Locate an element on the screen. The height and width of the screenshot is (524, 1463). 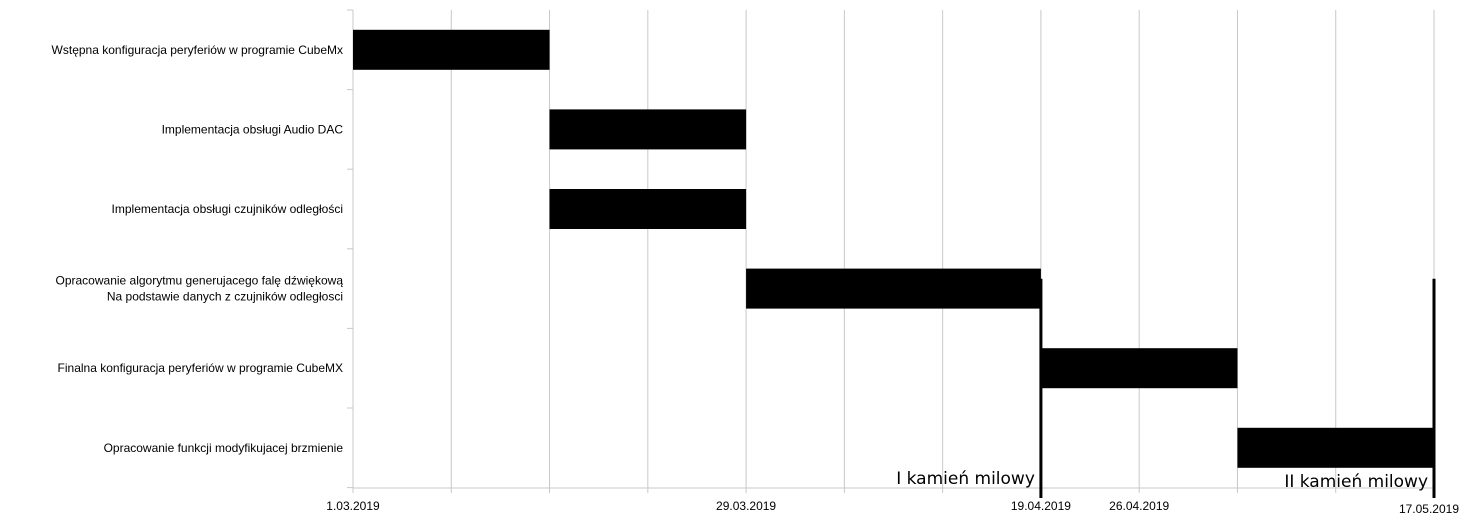
milestone-label: II kamień milowy is located at coordinates (1356, 482).